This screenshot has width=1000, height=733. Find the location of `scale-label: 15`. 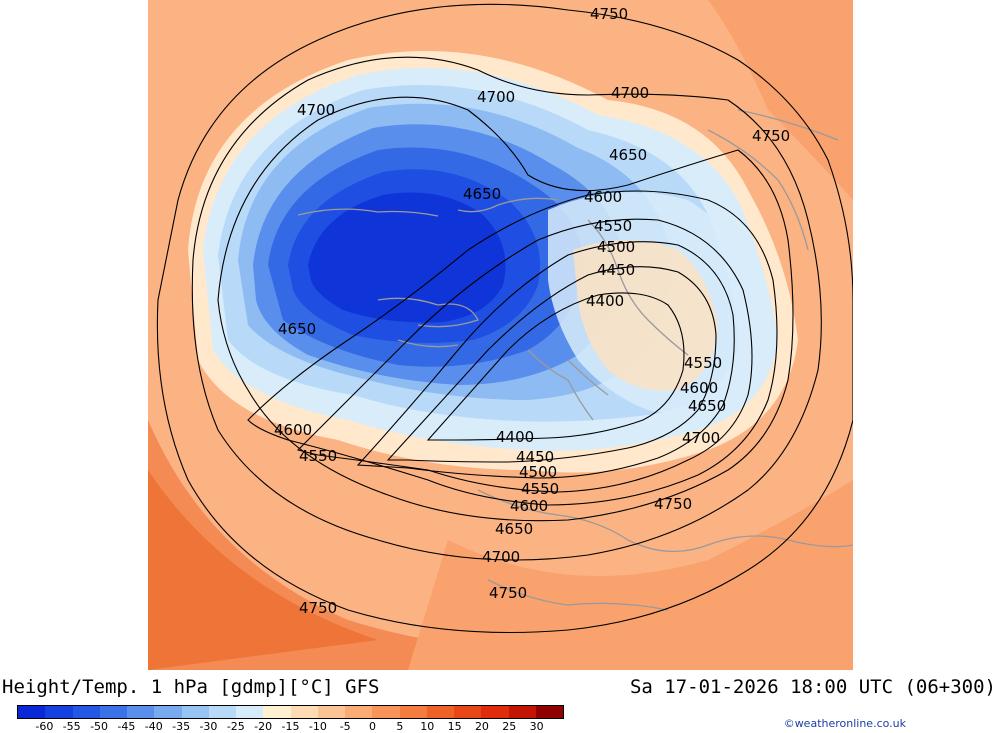

scale-label: 15 is located at coordinates (454, 726).